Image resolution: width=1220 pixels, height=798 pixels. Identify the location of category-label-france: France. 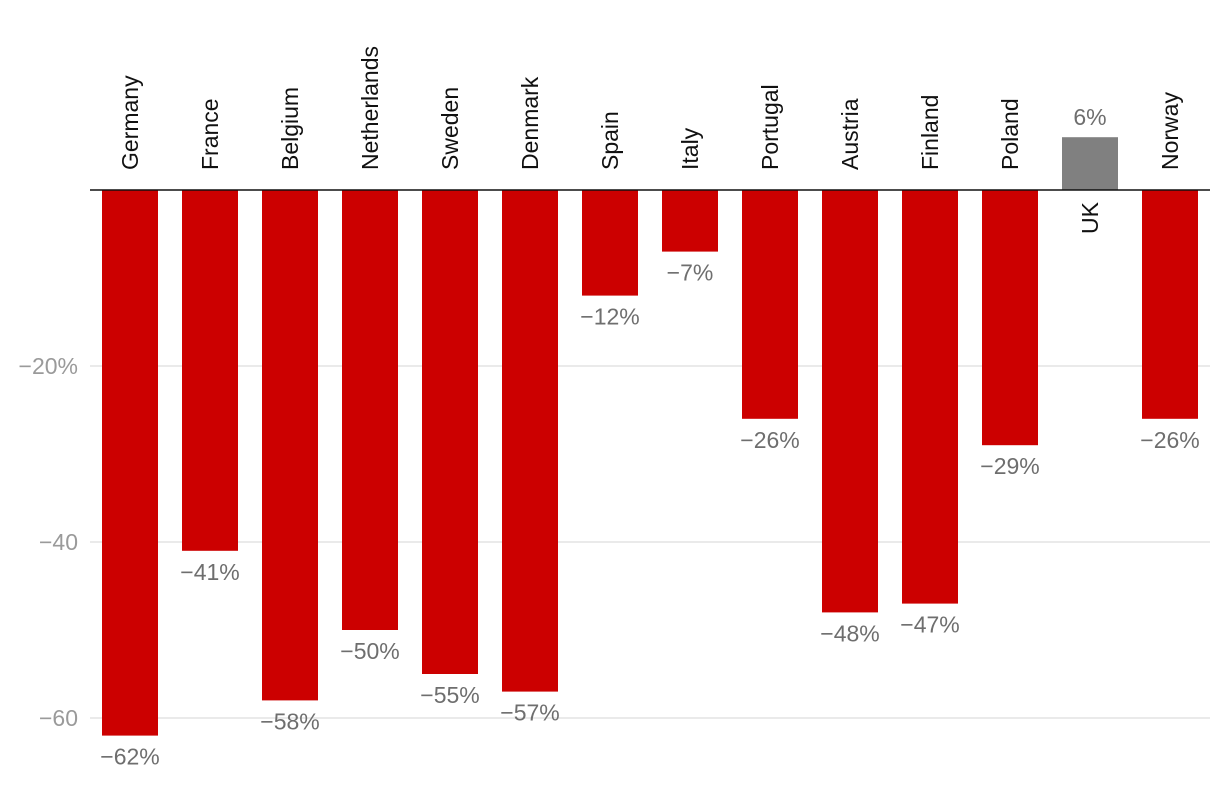
(210, 134).